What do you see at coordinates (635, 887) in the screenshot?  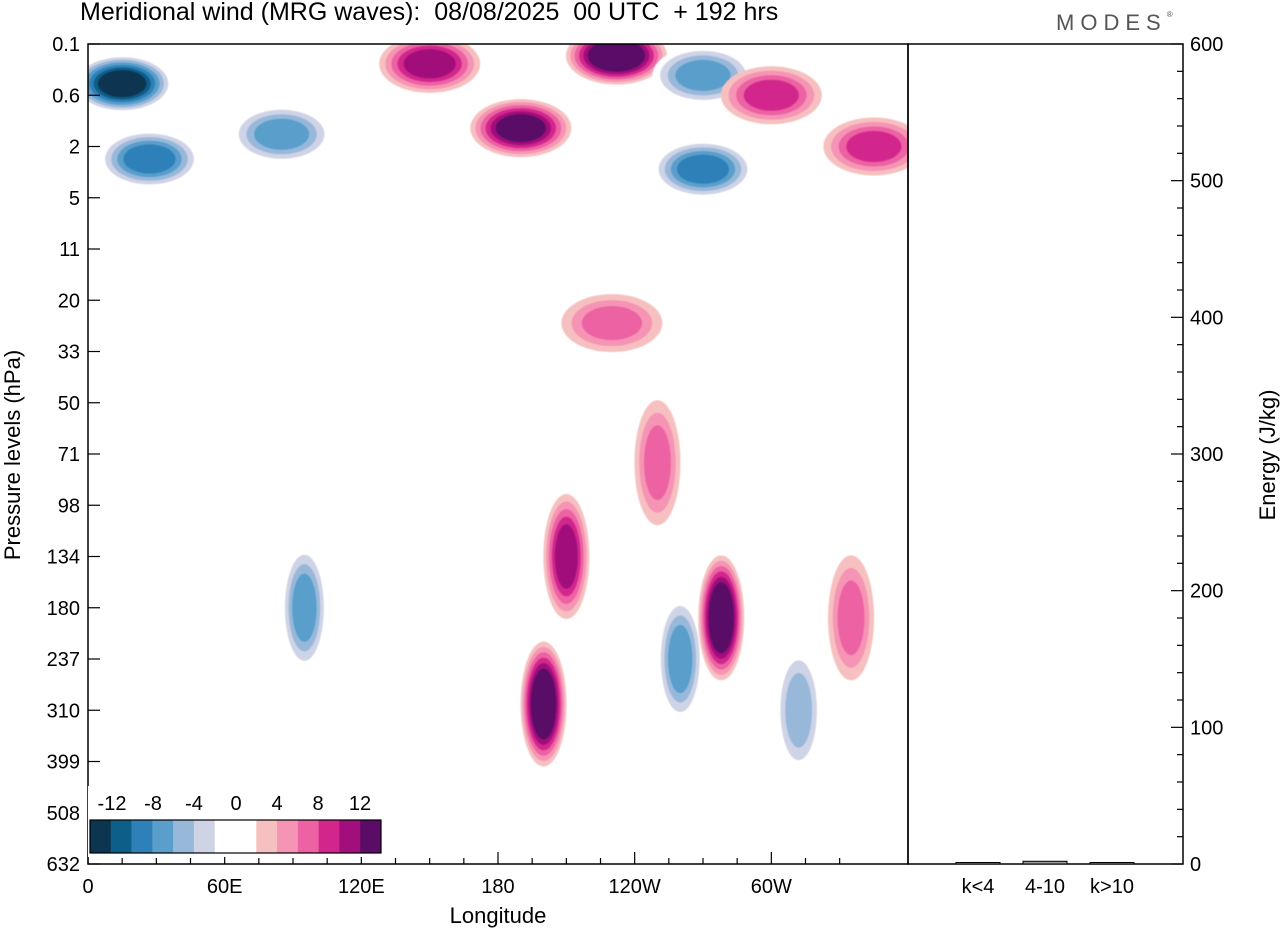 I see `x-tick-label: 120W` at bounding box center [635, 887].